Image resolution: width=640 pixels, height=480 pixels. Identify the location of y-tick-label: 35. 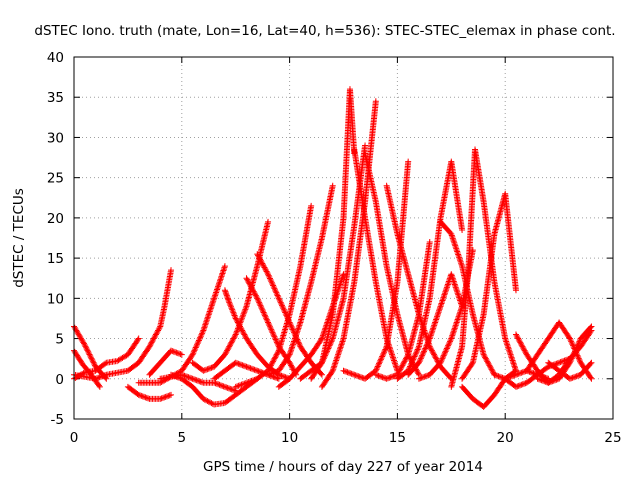
(55, 98).